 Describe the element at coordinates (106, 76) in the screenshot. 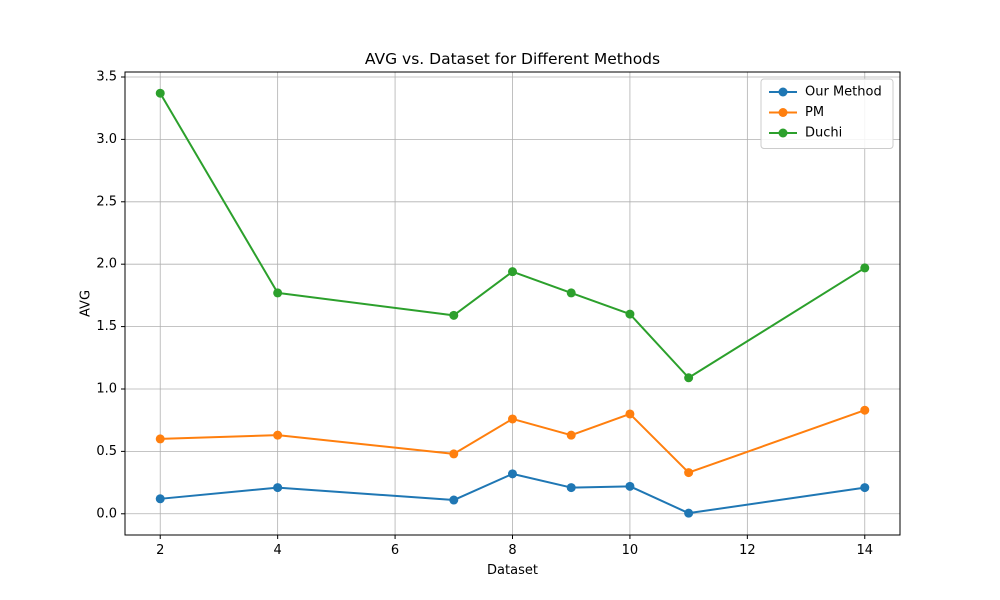

I see `y-tick-label: 3.5` at that location.